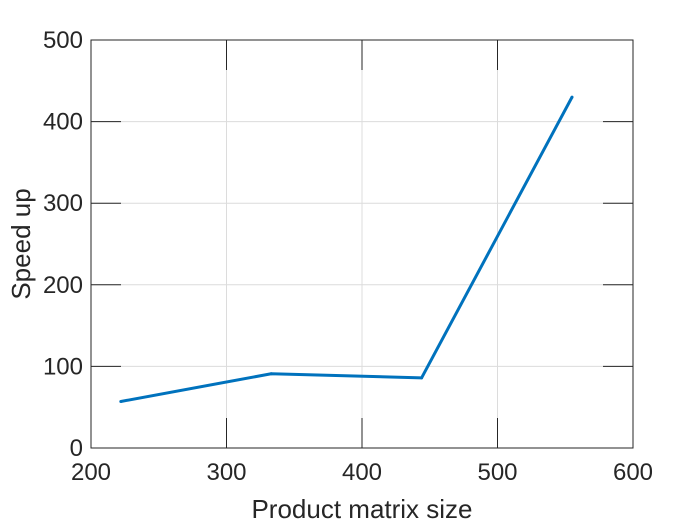 Image resolution: width=700 pixels, height=525 pixels. Describe the element at coordinates (226, 472) in the screenshot. I see `x-tick-label: 300` at that location.